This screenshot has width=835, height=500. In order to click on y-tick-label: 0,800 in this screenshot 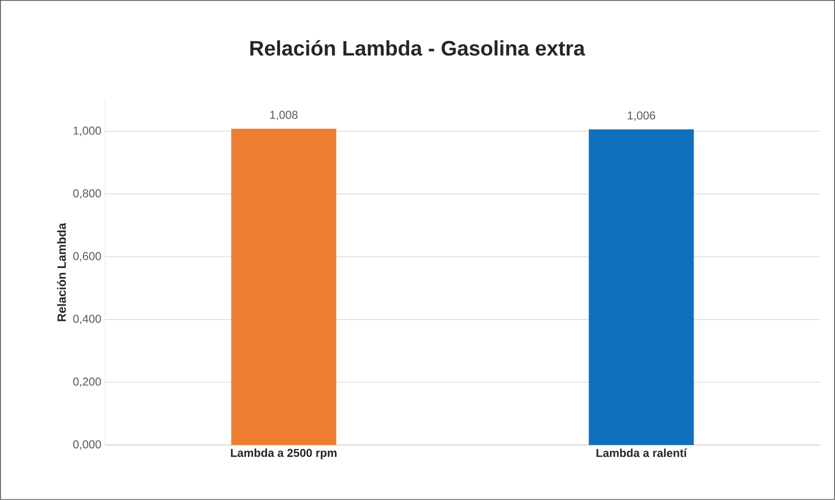, I will do `click(87, 194)`.